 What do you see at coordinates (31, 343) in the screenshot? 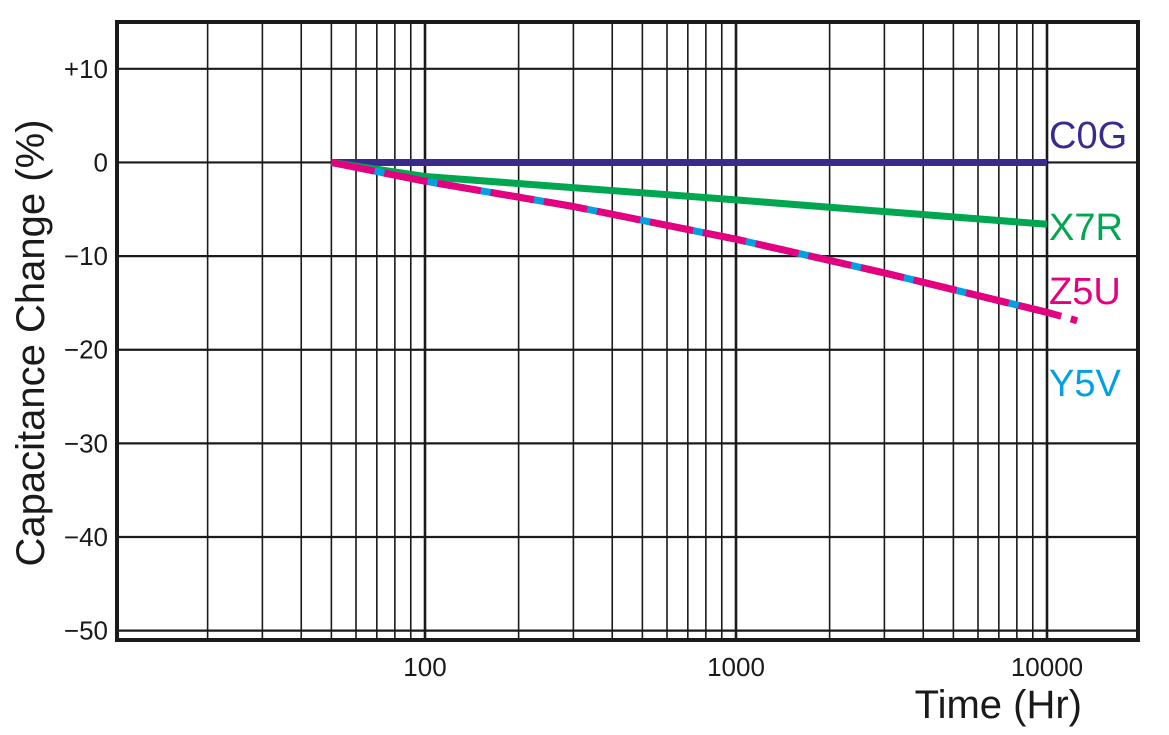
I see `y-axis-title: Capacitance Change (%)` at bounding box center [31, 343].